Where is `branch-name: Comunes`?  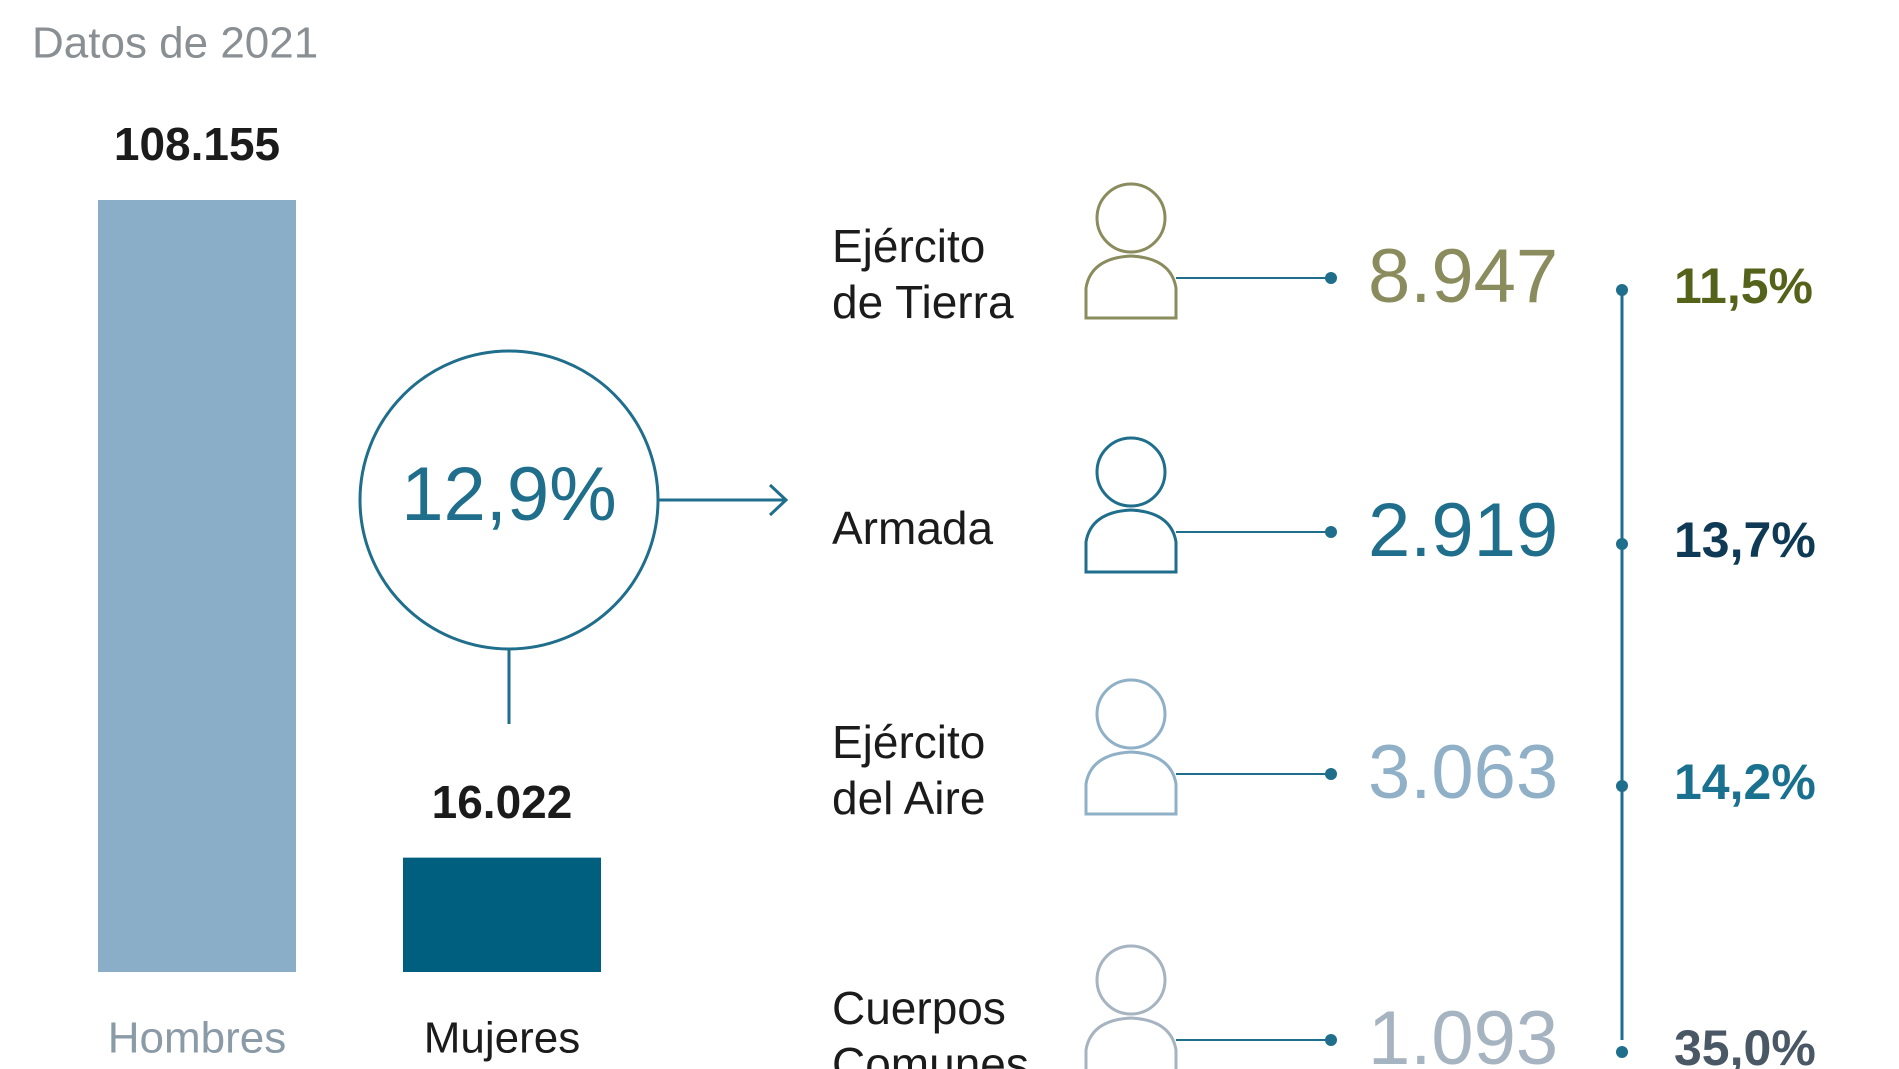
branch-name: Comunes is located at coordinates (930, 1053).